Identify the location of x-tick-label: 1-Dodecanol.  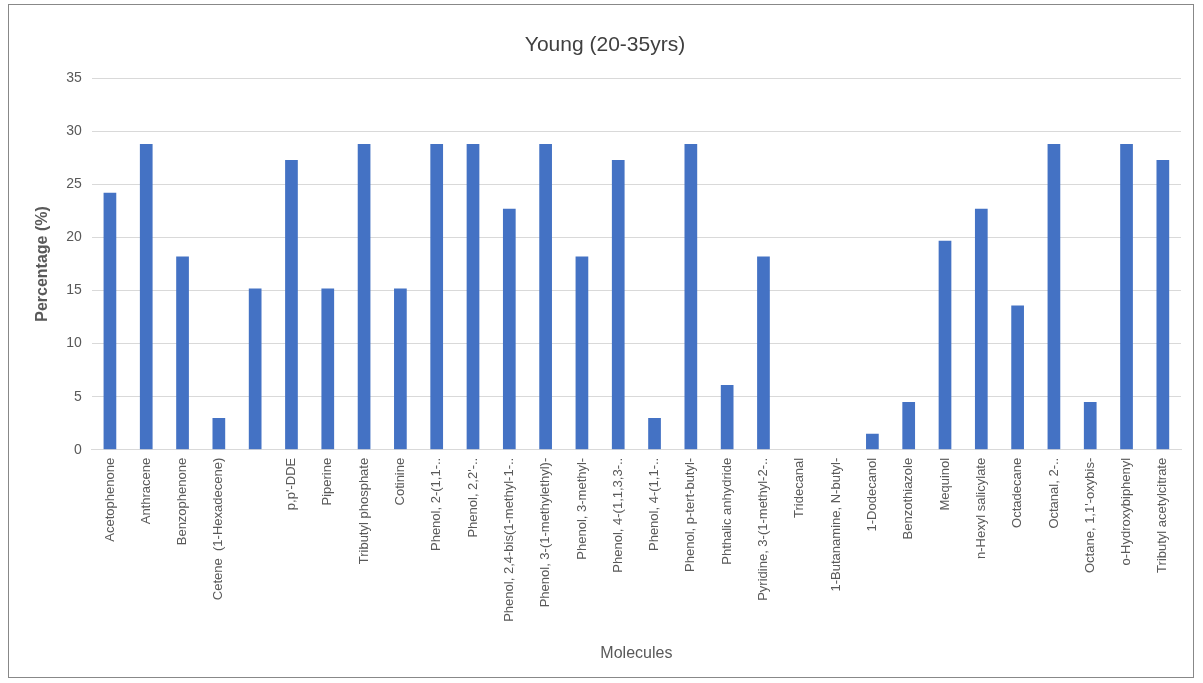
(871, 494).